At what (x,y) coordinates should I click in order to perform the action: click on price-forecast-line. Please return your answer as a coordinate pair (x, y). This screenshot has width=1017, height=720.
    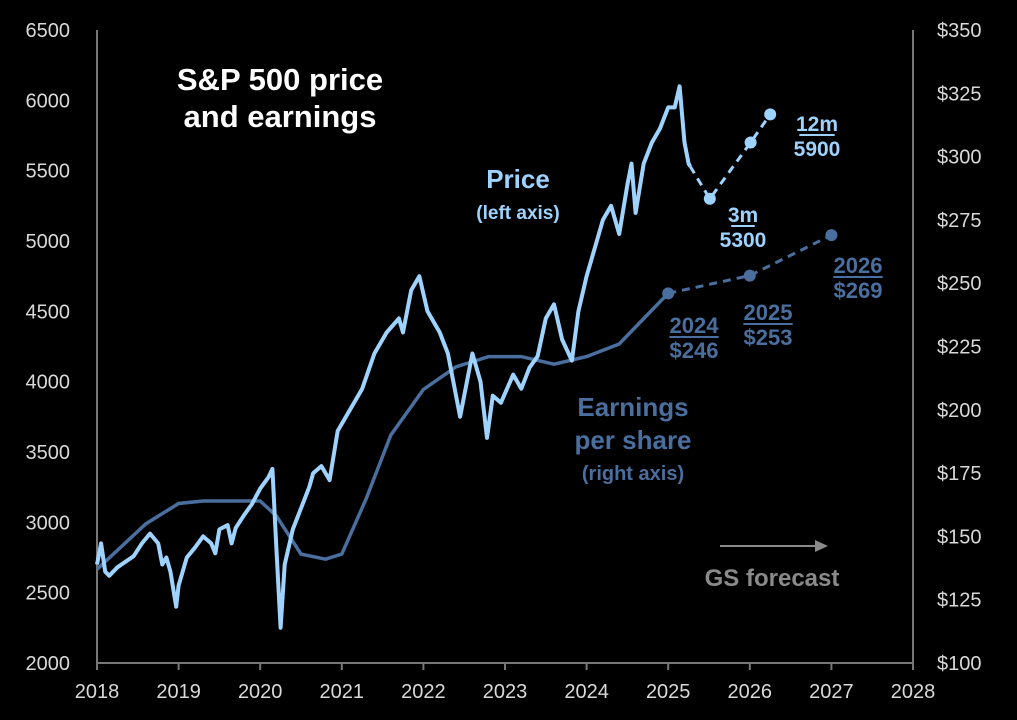
    Looking at the image, I should click on (730, 157).